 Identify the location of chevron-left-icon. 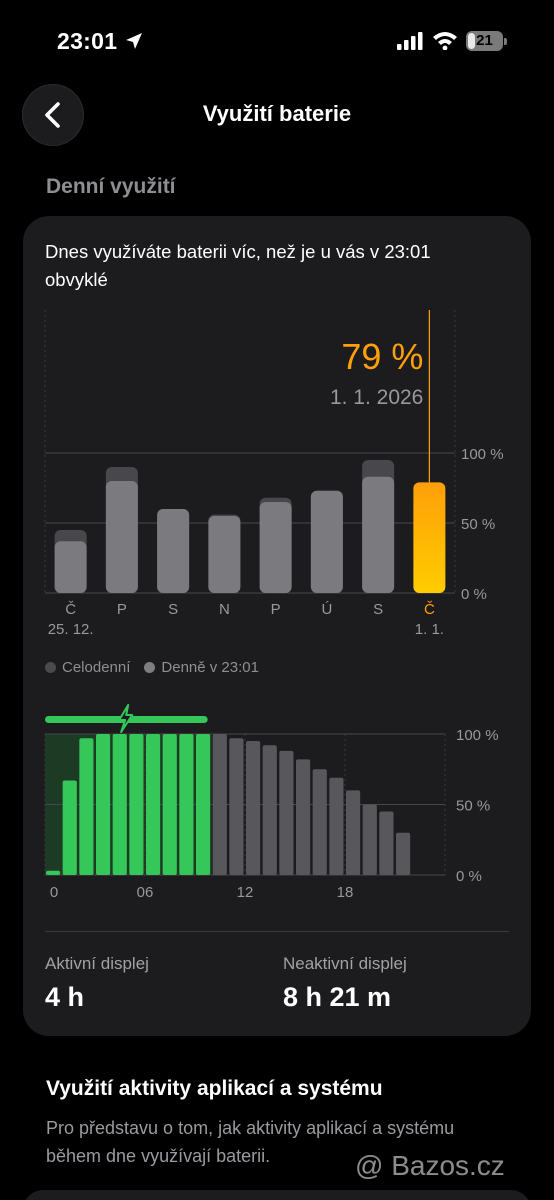
(52, 115).